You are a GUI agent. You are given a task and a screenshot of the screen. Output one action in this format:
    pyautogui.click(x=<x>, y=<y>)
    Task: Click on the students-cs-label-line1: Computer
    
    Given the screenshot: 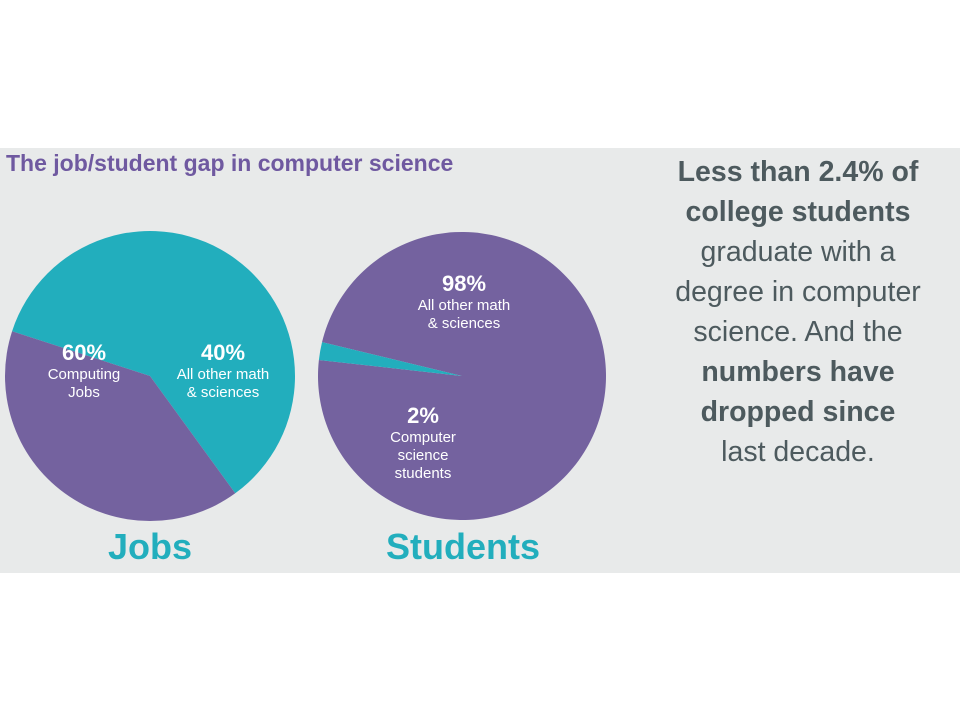 What is the action you would take?
    pyautogui.click(x=423, y=437)
    